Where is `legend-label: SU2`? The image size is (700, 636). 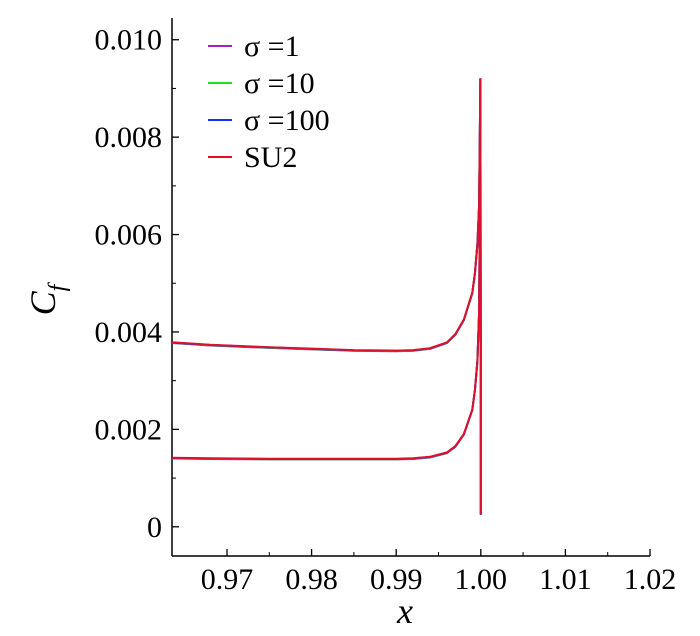
legend-label: SU2 is located at coordinates (270, 157).